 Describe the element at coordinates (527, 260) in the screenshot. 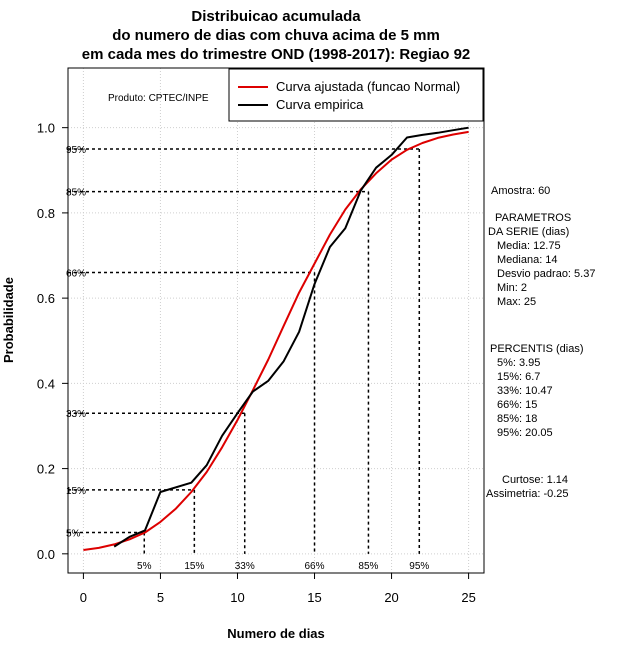

I see `param-mediana: Mediana: 14` at that location.